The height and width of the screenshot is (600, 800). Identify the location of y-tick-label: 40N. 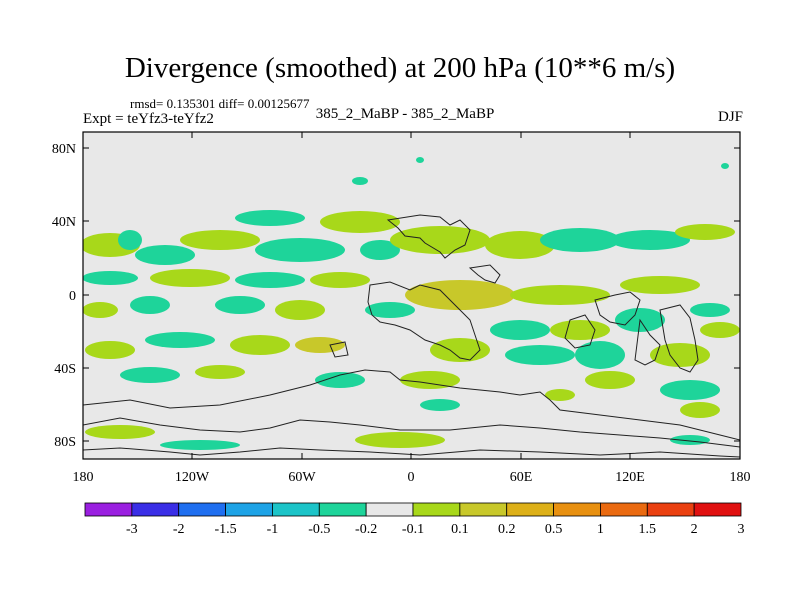
(64, 222).